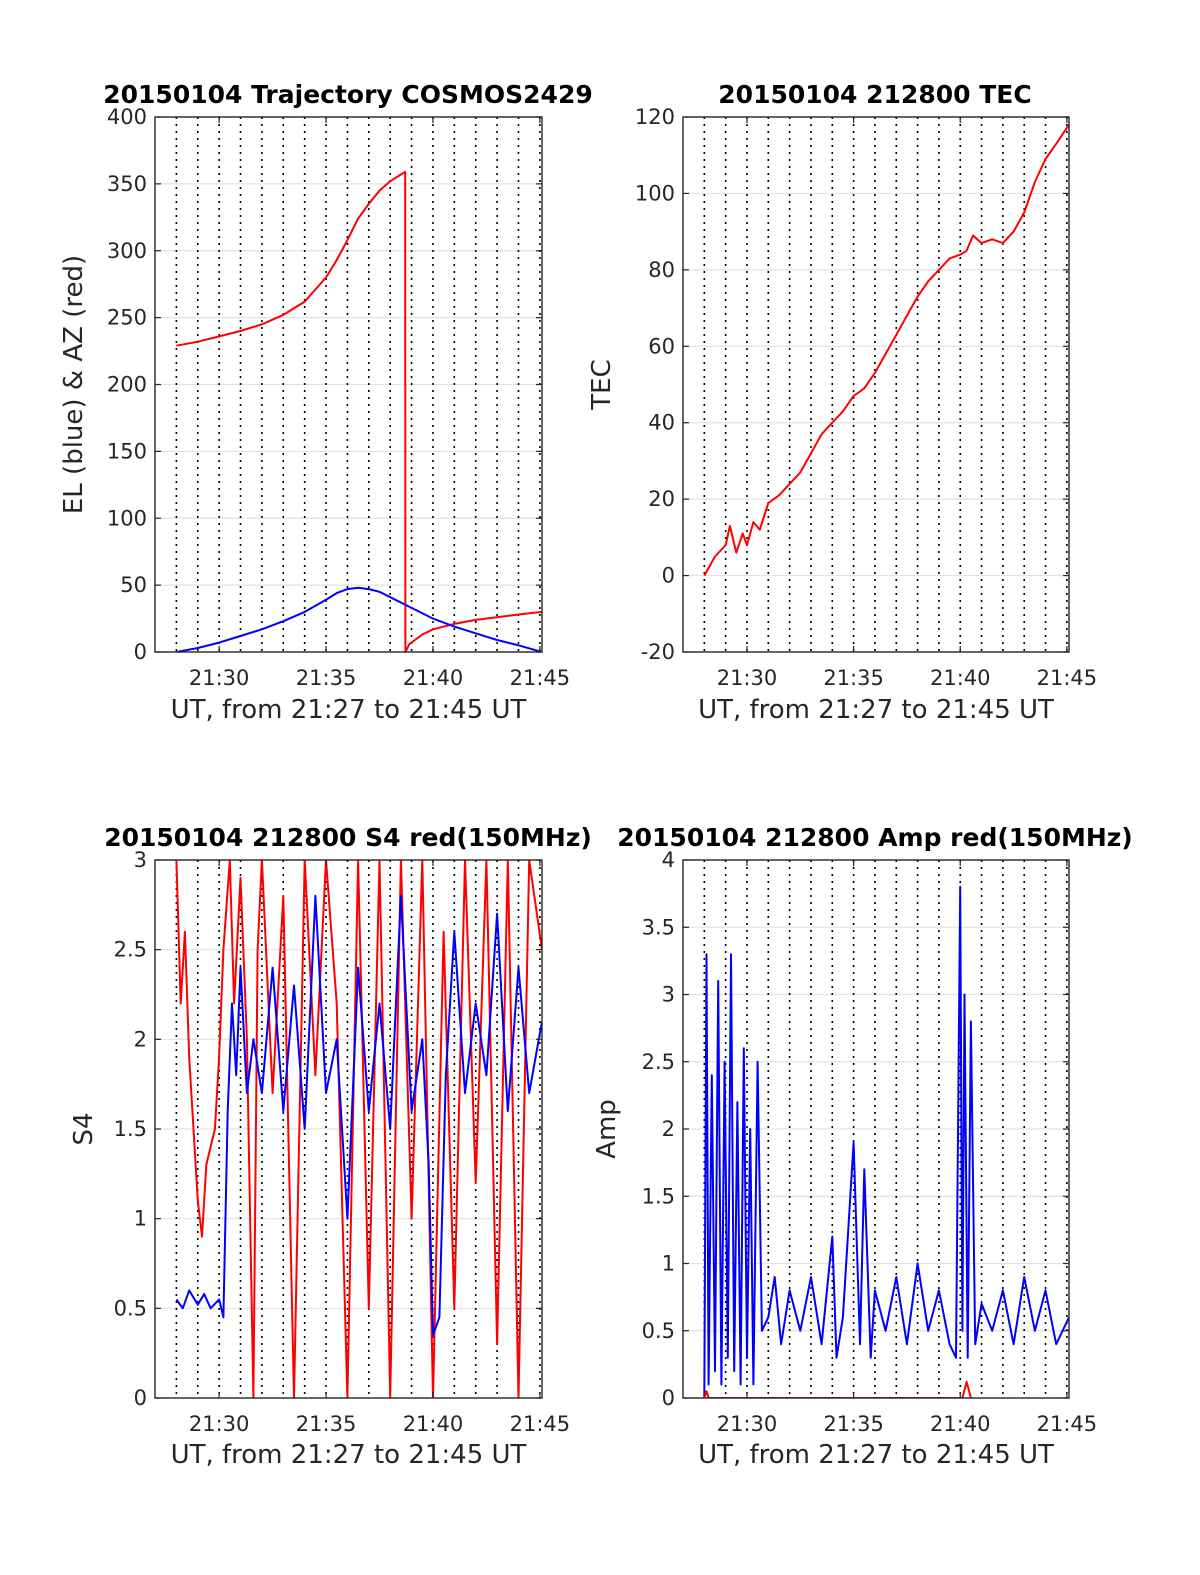 The width and height of the screenshot is (1200, 1575). Describe the element at coordinates (127, 385) in the screenshot. I see `y-tick-label: 200` at that location.